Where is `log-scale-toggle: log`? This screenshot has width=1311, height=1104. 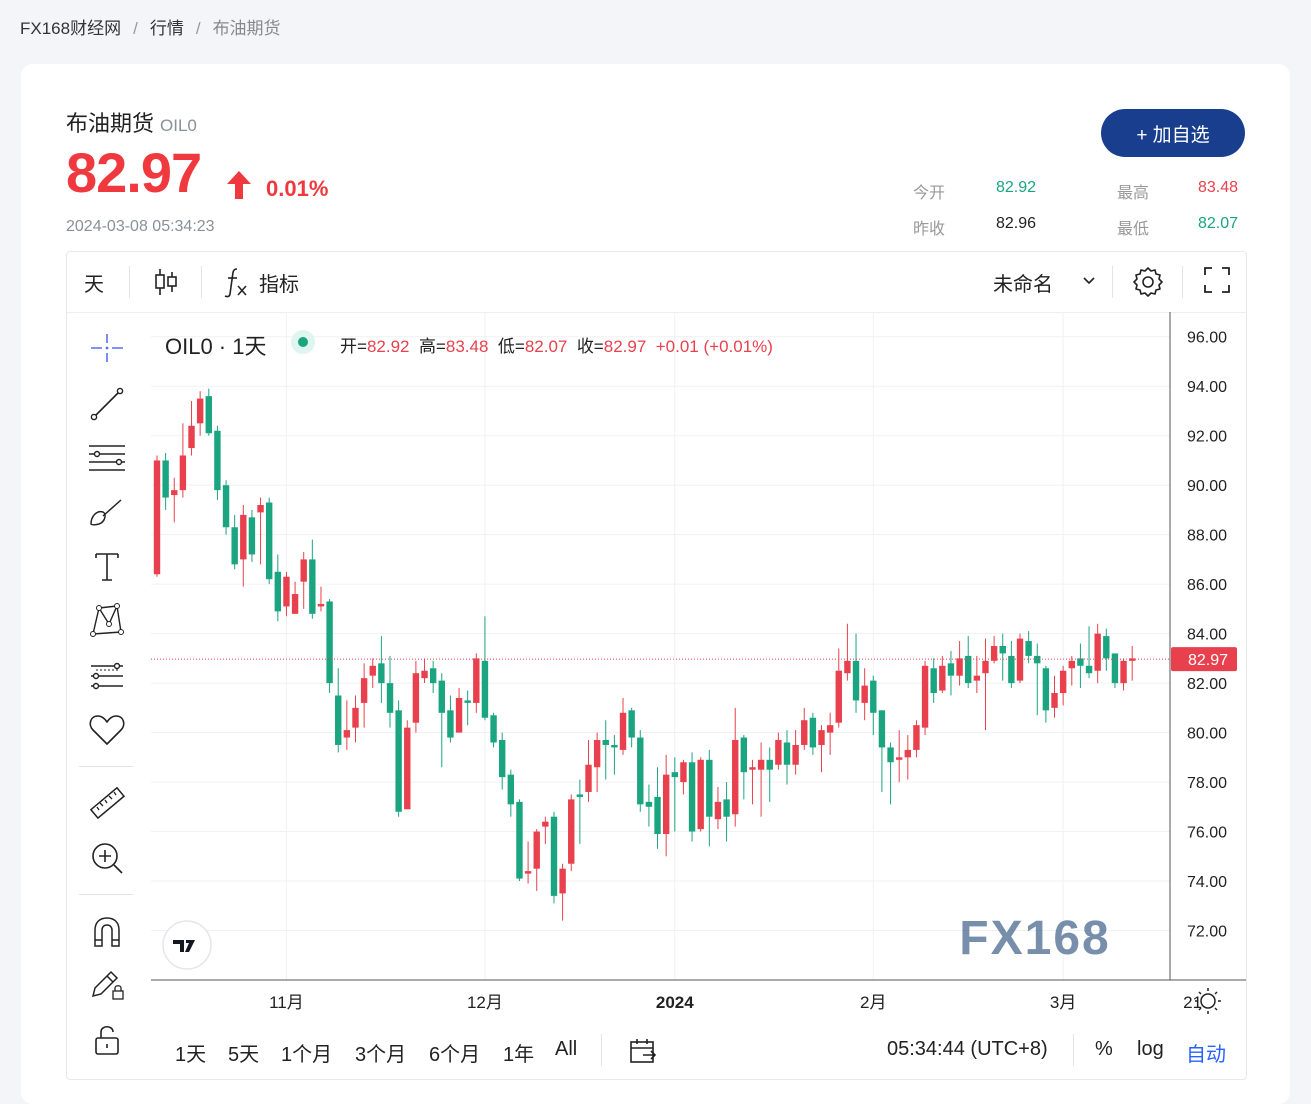
log-scale-toggle: log is located at coordinates (1150, 1049).